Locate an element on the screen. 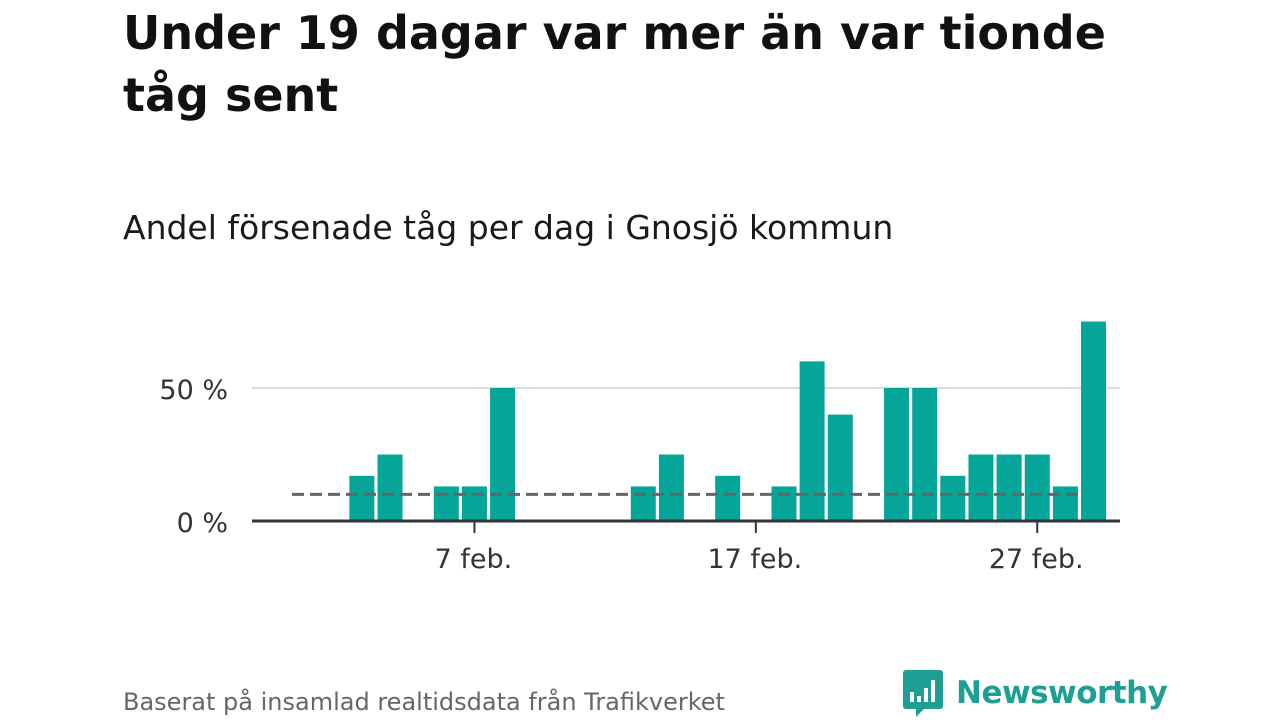  y-tick-label: 0 % is located at coordinates (202, 523).